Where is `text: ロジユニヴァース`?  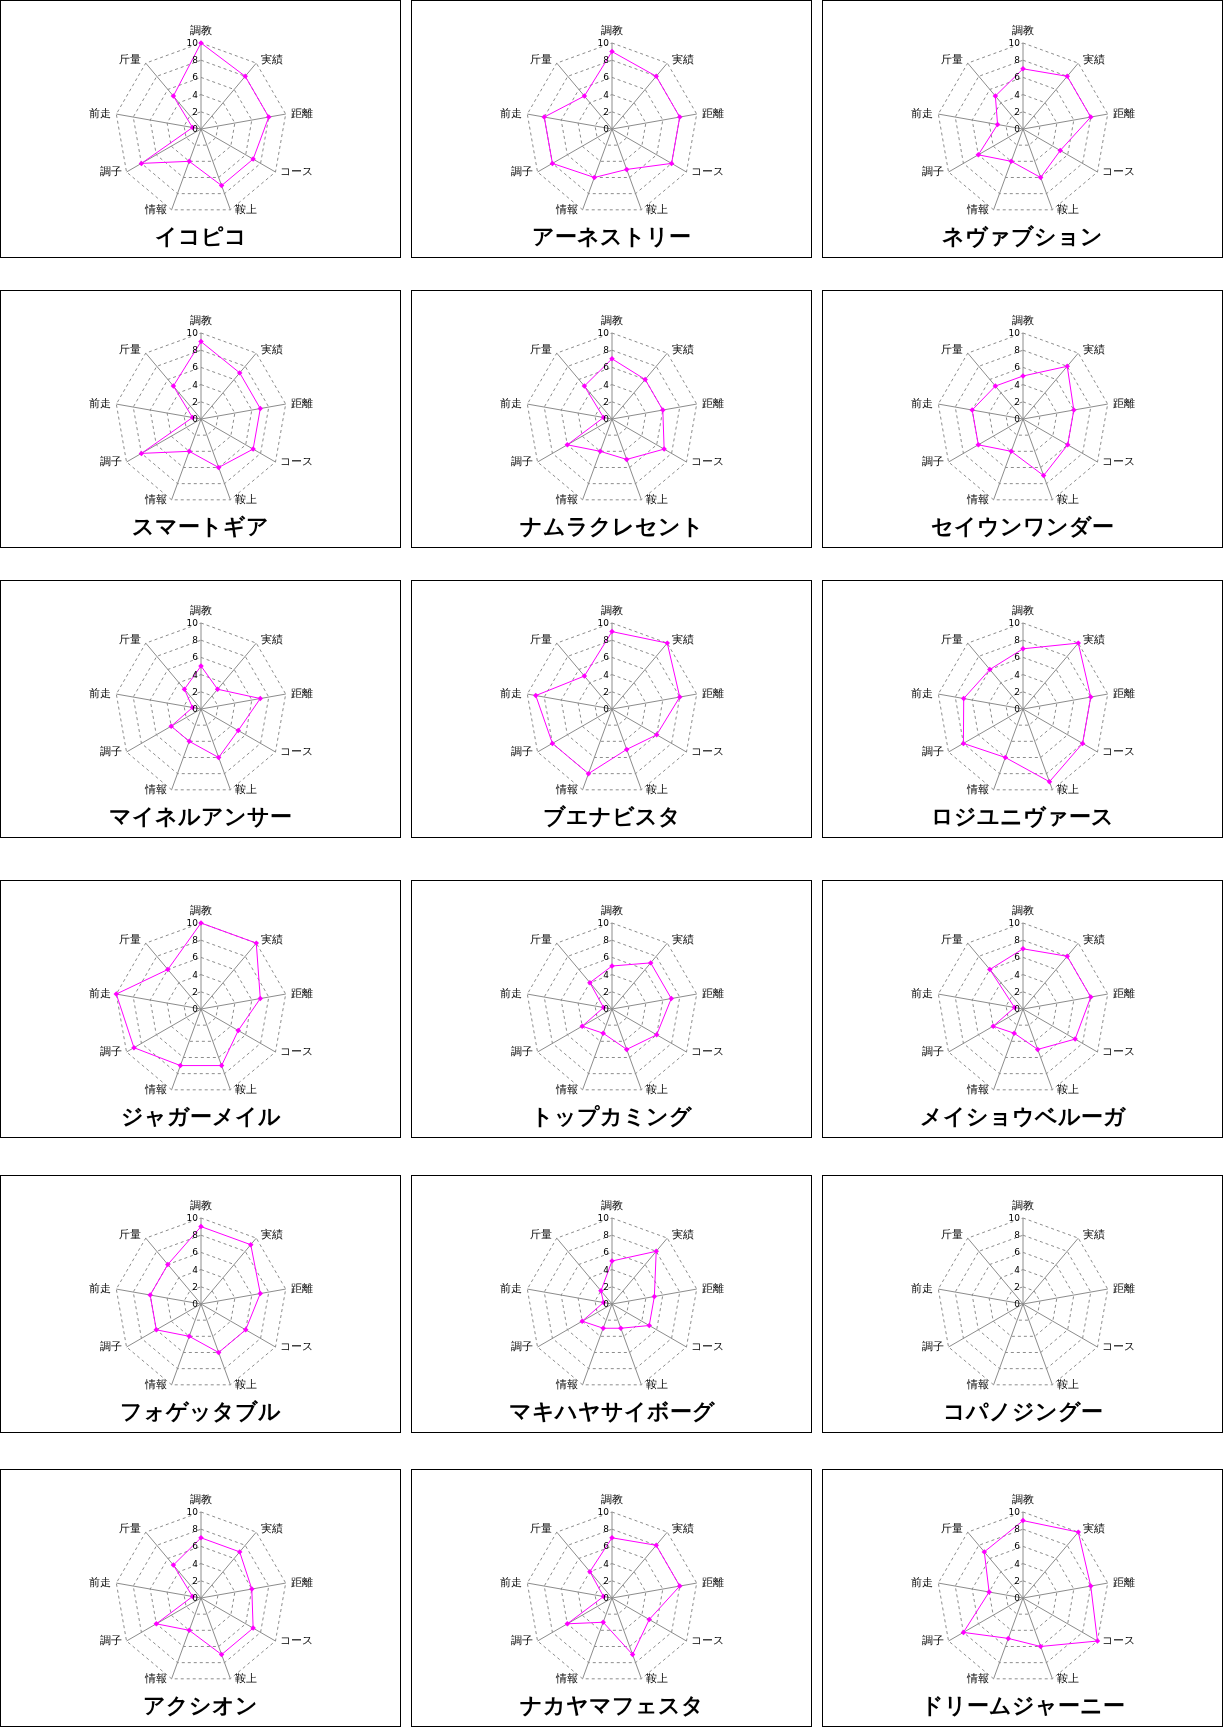
text: ロジユニヴァース is located at coordinates (1022, 816).